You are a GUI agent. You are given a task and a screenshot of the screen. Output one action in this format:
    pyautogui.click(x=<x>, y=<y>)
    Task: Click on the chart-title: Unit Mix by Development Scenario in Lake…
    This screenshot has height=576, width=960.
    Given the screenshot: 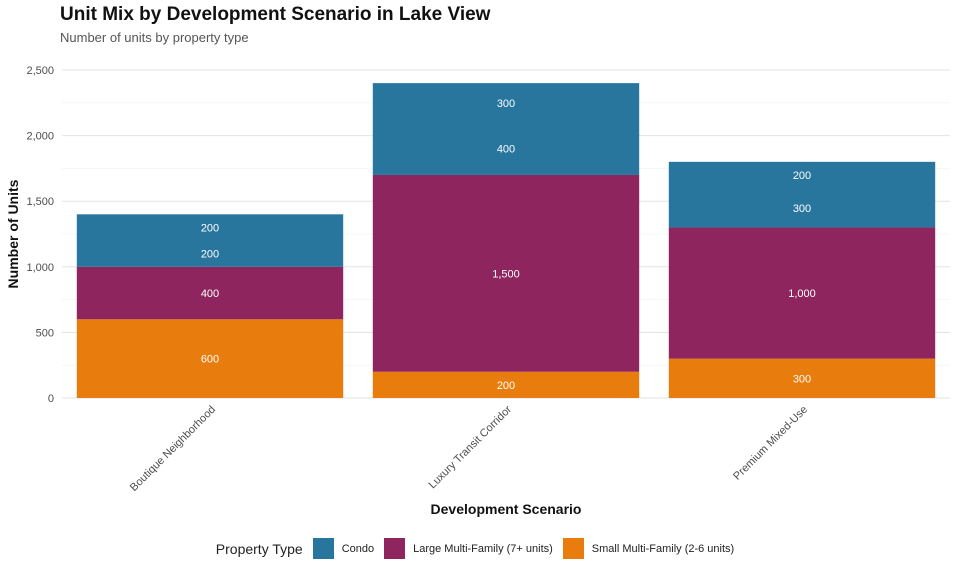 What is the action you would take?
    pyautogui.click(x=275, y=14)
    